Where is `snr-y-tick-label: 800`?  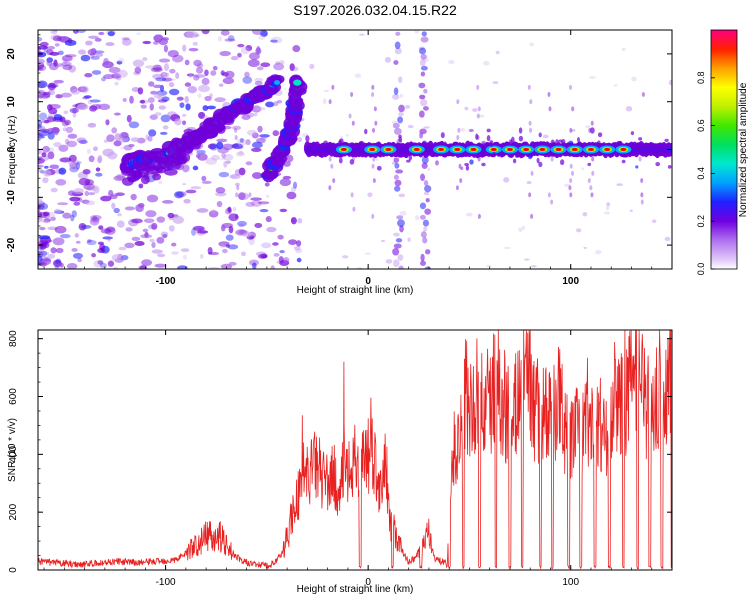 snr-y-tick-label: 800 is located at coordinates (13, 338).